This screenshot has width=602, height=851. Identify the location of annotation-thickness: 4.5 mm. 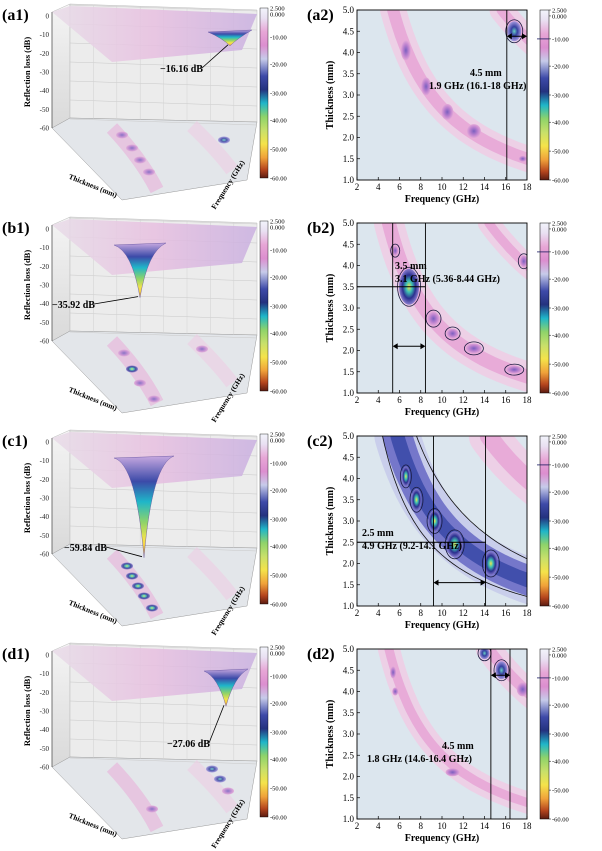
(486, 73).